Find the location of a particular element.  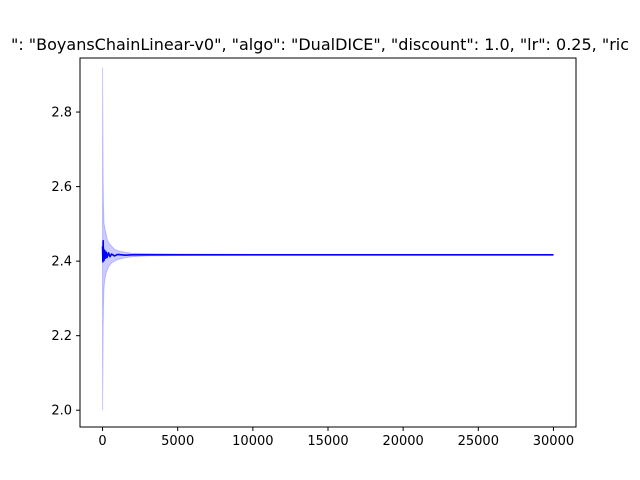

x-tick-label: 15000 is located at coordinates (327, 441).